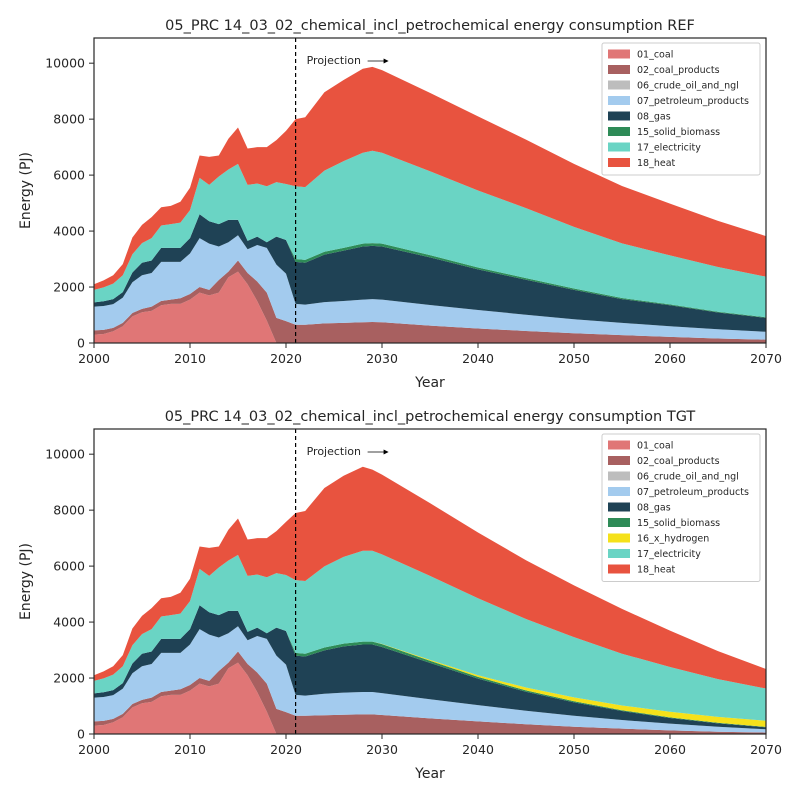  I want to click on area-02_coal_products, so click(430, 301).